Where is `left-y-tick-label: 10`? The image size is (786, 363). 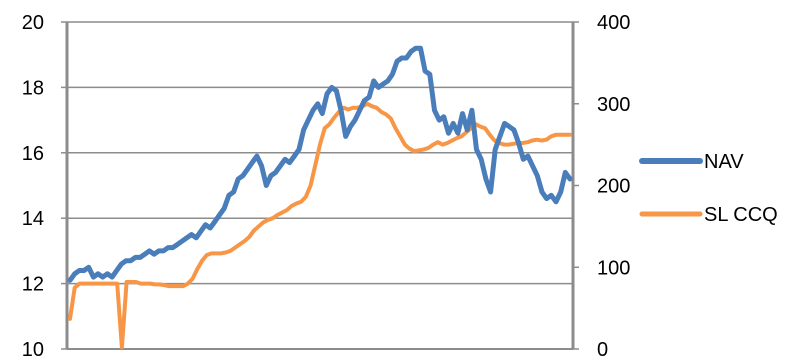
left-y-tick-label: 10 is located at coordinates (33, 348).